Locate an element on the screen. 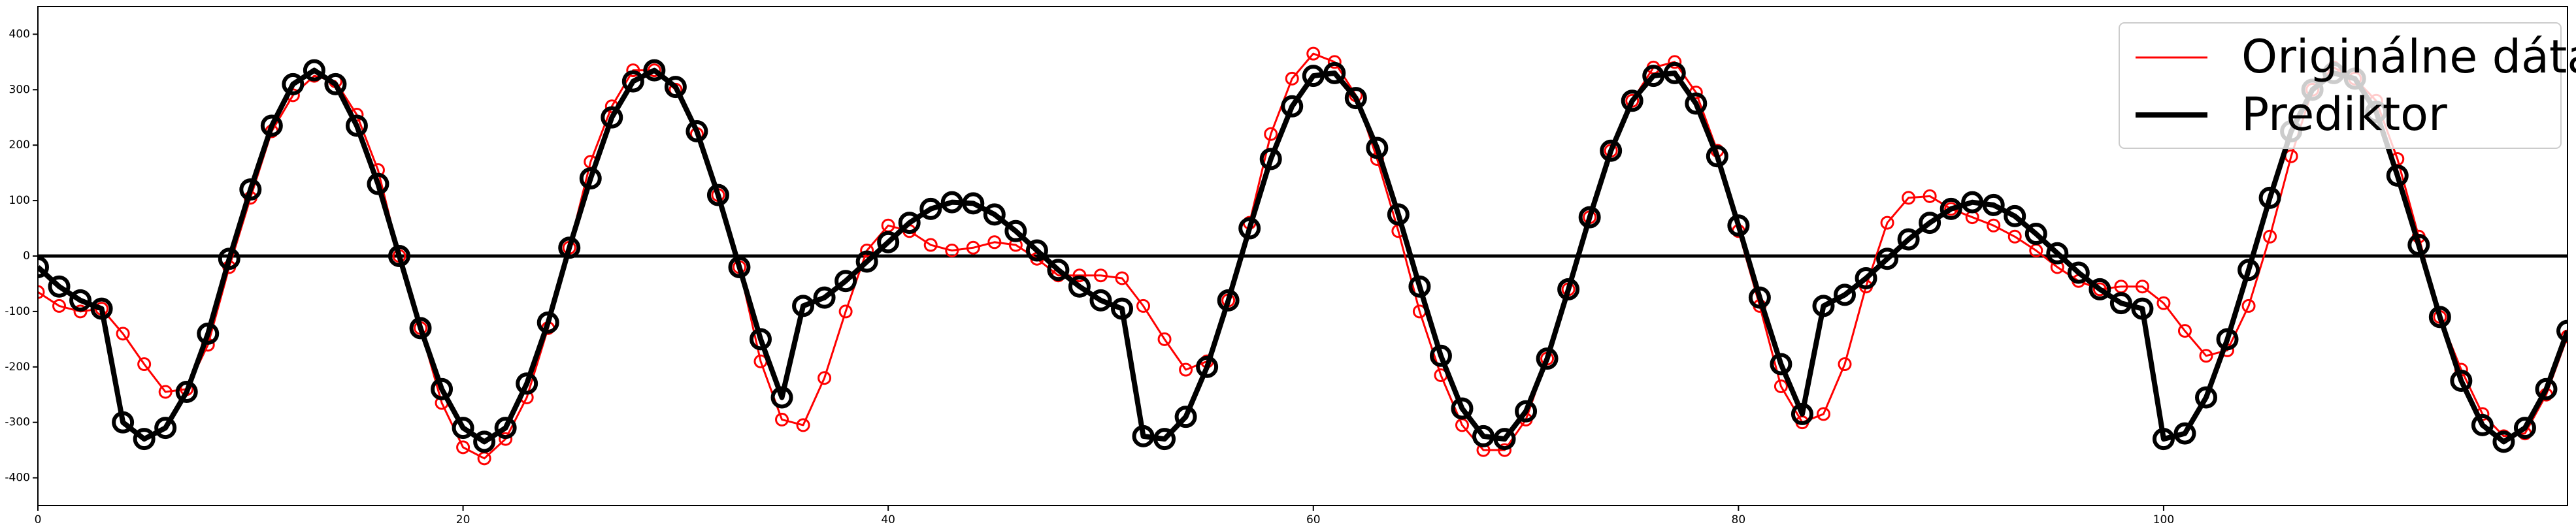  x-tick-label: 40 is located at coordinates (888, 519).